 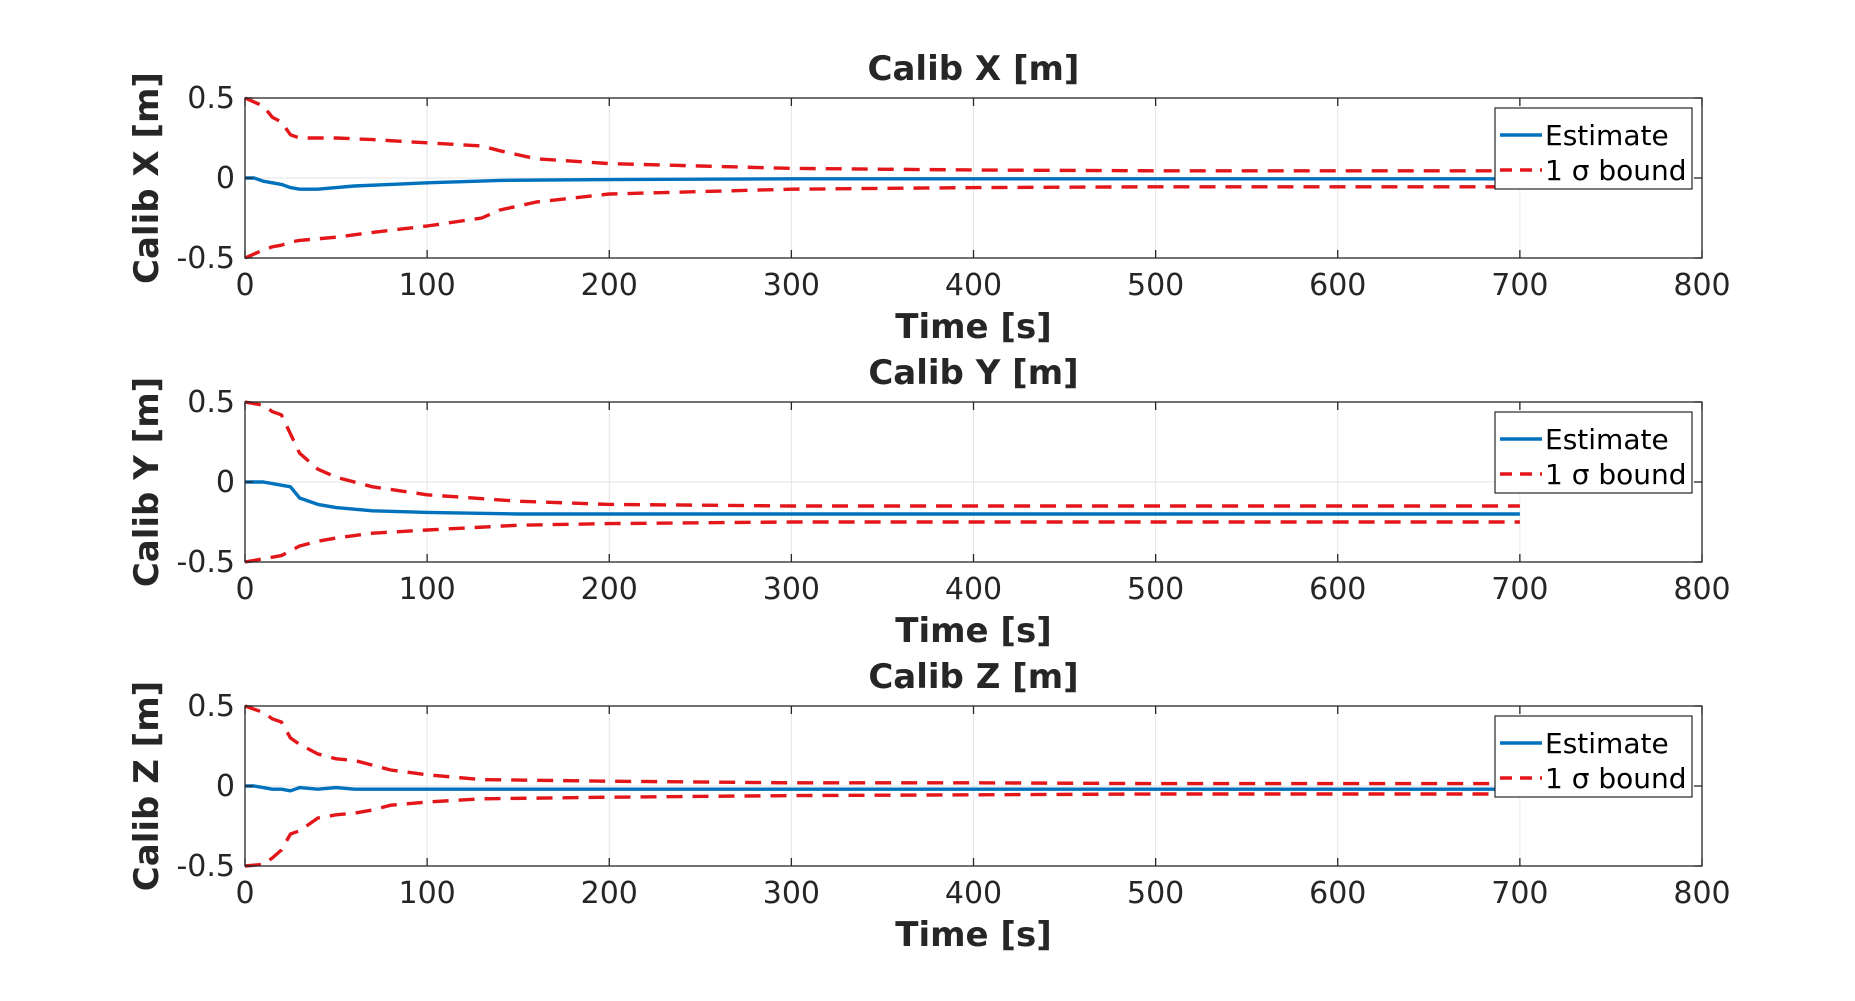 I want to click on subplot-title: Calib Z [m], so click(x=973, y=677).